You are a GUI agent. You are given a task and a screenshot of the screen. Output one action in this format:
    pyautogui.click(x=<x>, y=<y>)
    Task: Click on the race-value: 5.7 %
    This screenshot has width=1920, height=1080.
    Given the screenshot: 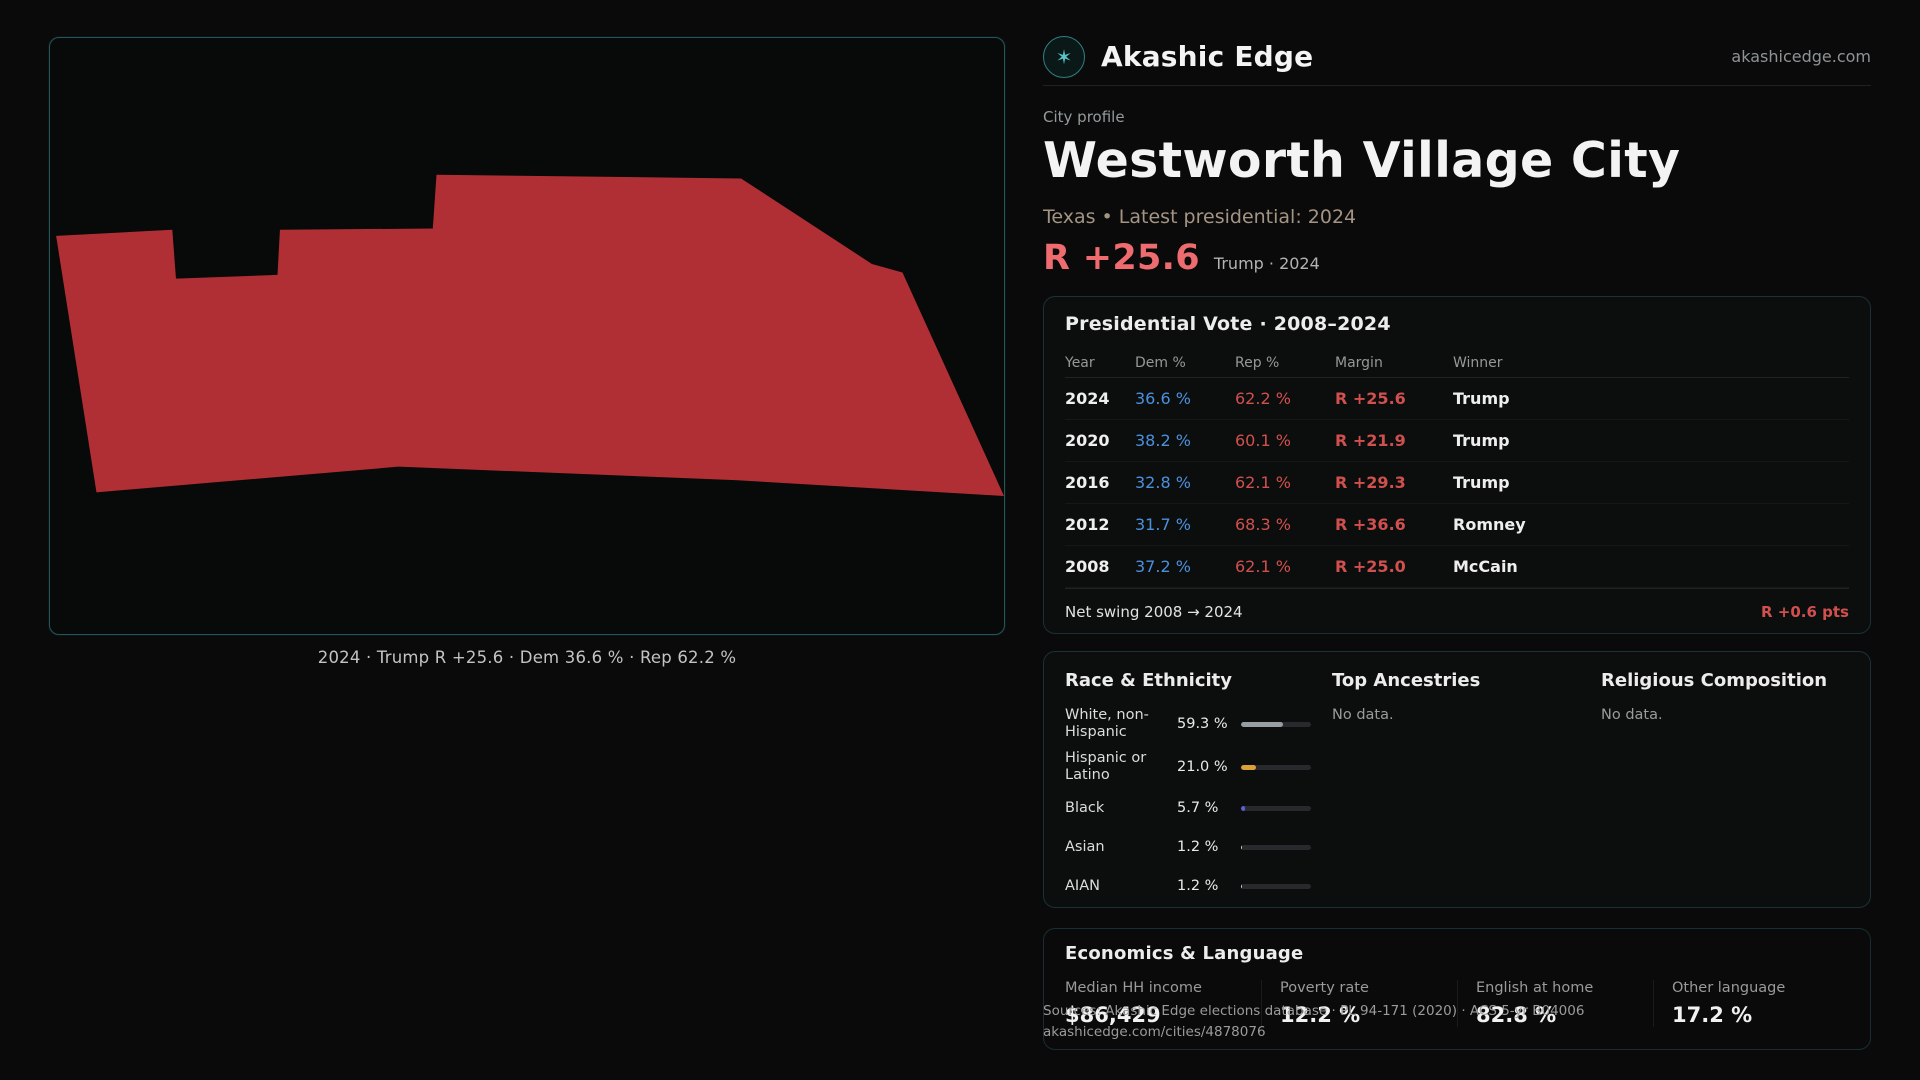 What is the action you would take?
    pyautogui.click(x=1198, y=808)
    